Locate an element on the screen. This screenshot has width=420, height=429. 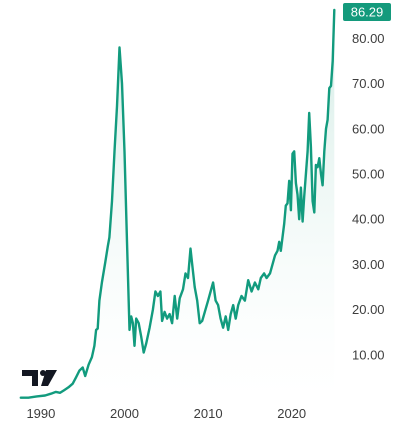
tradingview-logo-icon is located at coordinates (39, 378).